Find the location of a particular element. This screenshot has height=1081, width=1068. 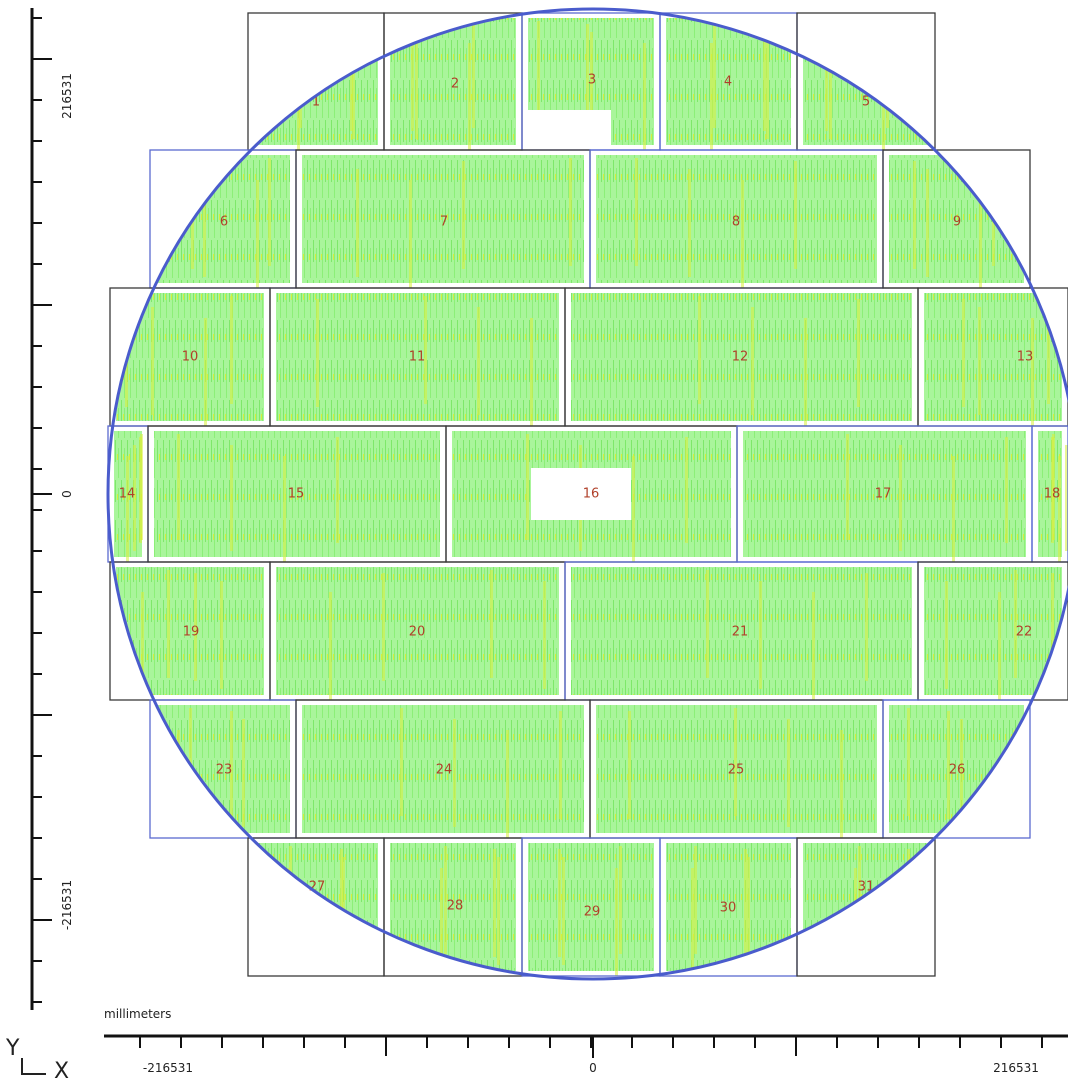

field-label-25: 25 is located at coordinates (736, 770).